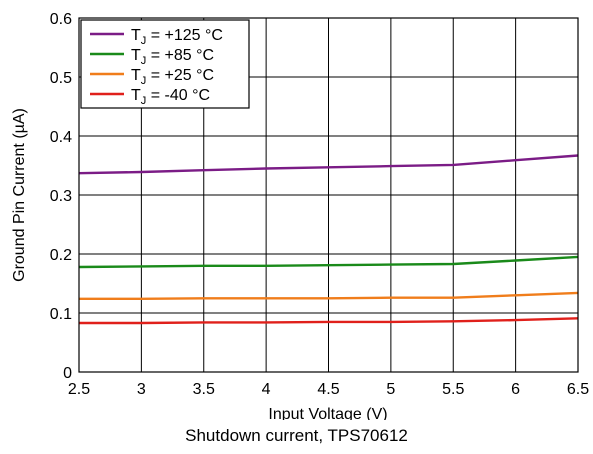 The width and height of the screenshot is (593, 454). Describe the element at coordinates (172, 77) in the screenshot. I see `legend-label: TJ = +25 °C` at that location.